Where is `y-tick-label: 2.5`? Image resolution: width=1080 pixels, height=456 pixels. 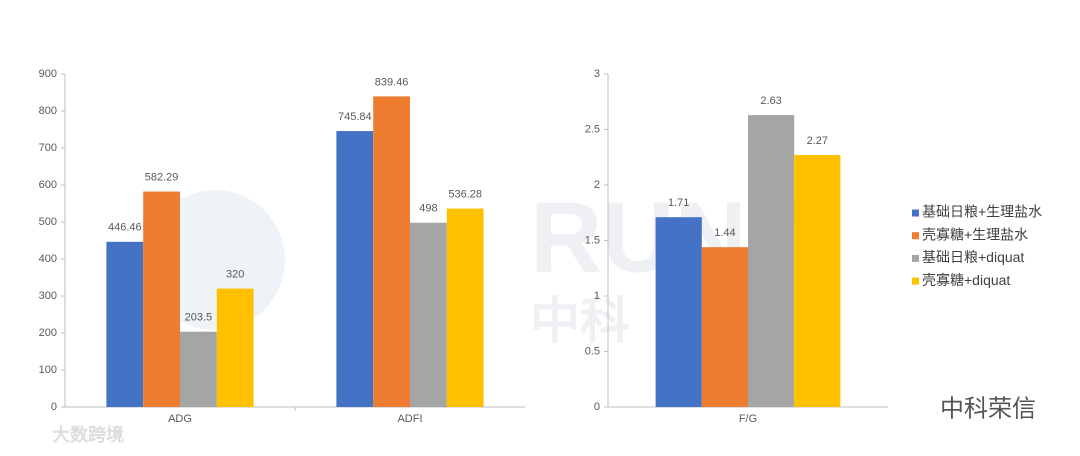
y-tick-label: 2.5 is located at coordinates (592, 129).